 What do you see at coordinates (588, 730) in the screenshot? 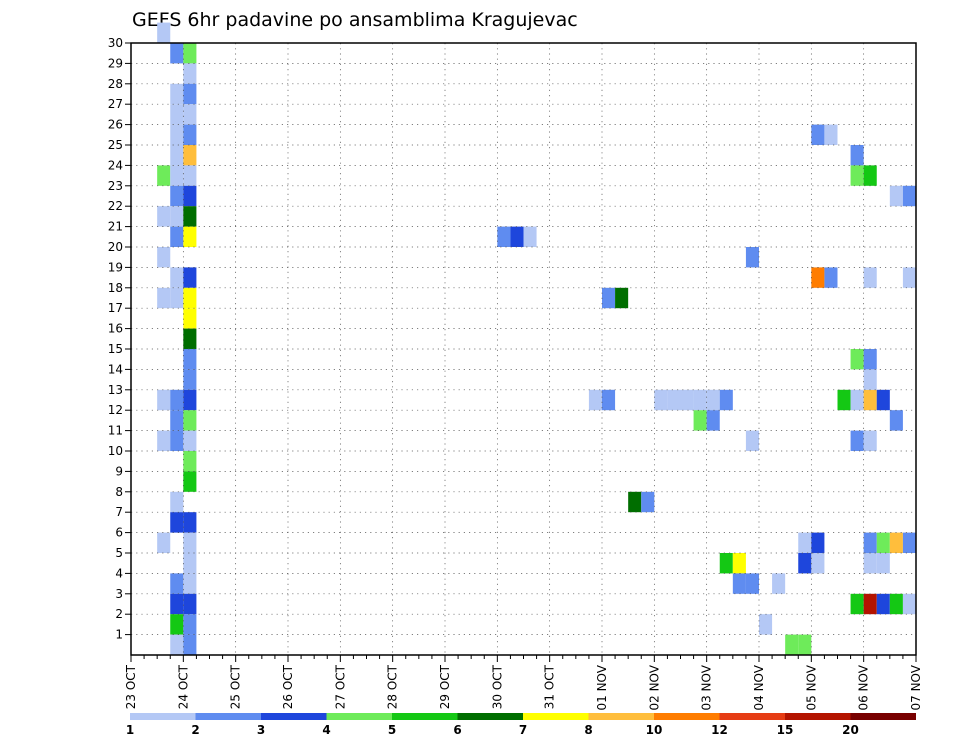
I see `colorbar-label: 8` at bounding box center [588, 730].